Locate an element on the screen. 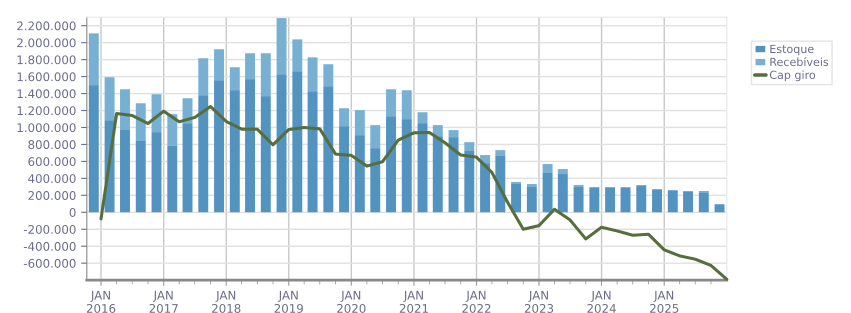 This screenshot has height=313, width=851. legend-label: Recebíveis is located at coordinates (799, 61).